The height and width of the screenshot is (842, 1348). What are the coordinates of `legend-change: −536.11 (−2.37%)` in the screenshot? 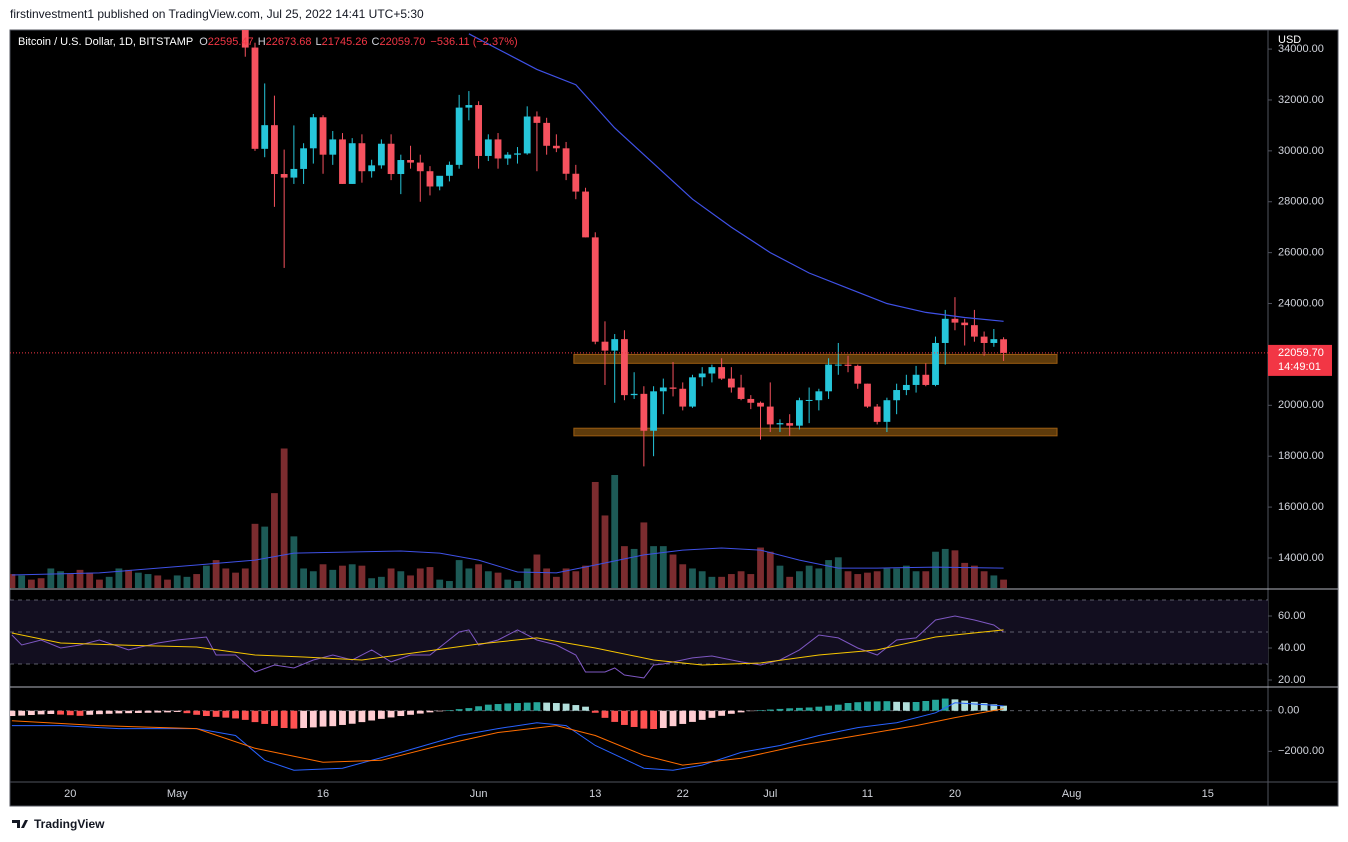 It's located at (473, 42).